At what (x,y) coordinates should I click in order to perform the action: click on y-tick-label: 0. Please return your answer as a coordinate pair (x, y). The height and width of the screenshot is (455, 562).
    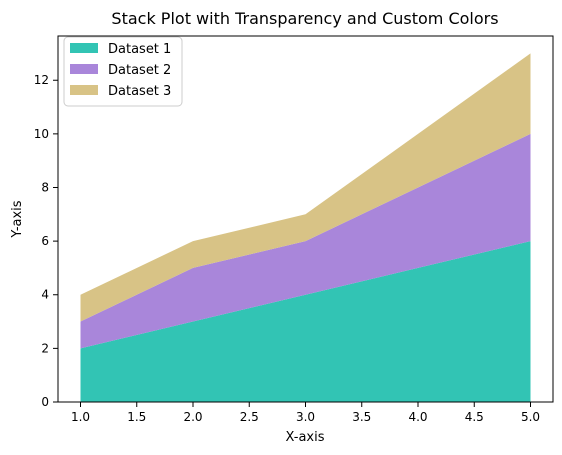
    Looking at the image, I should click on (45, 402).